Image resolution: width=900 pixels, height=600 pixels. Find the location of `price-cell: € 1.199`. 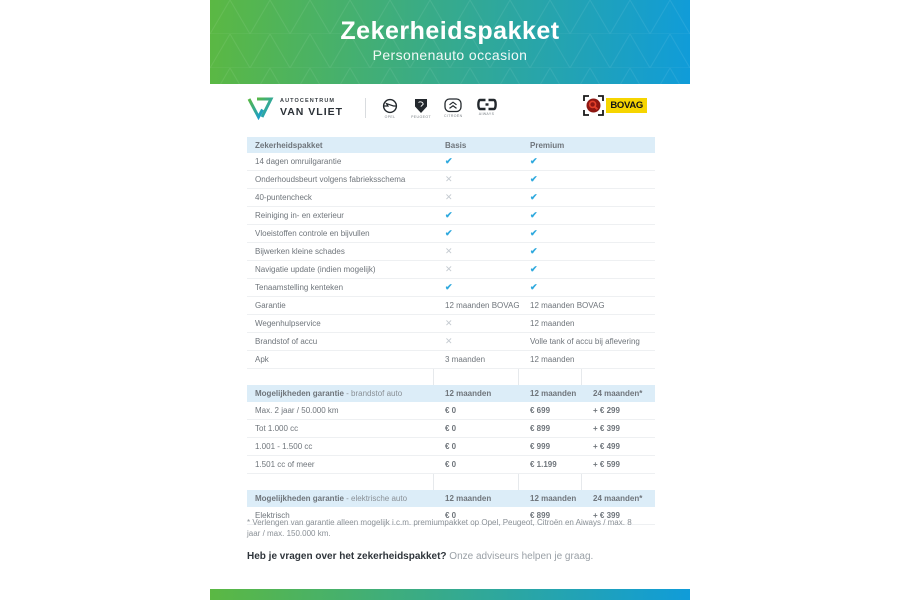

price-cell: € 1.199 is located at coordinates (543, 464).